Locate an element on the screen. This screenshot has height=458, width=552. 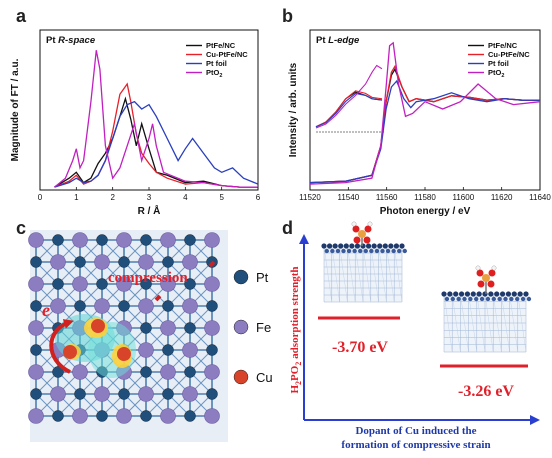
plot-b-tick-label: 11560 is located at coordinates (387, 197).